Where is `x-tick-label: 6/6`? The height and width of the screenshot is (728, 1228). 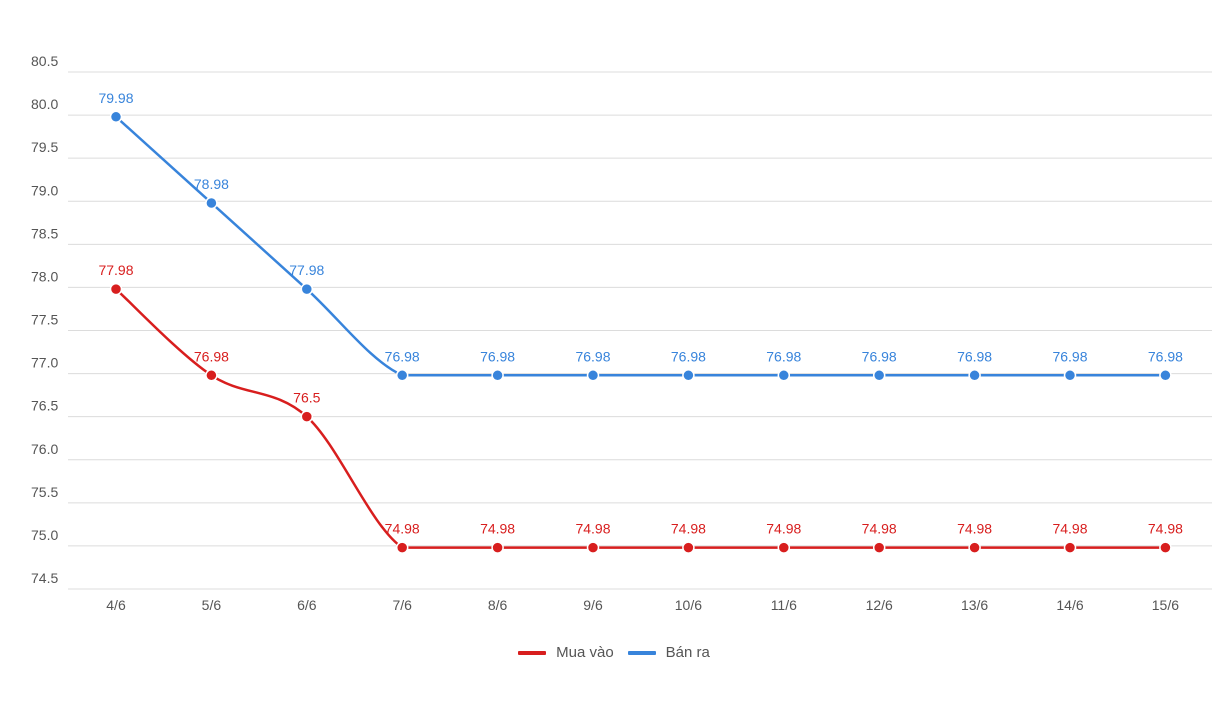
x-tick-label: 6/6 is located at coordinates (307, 605).